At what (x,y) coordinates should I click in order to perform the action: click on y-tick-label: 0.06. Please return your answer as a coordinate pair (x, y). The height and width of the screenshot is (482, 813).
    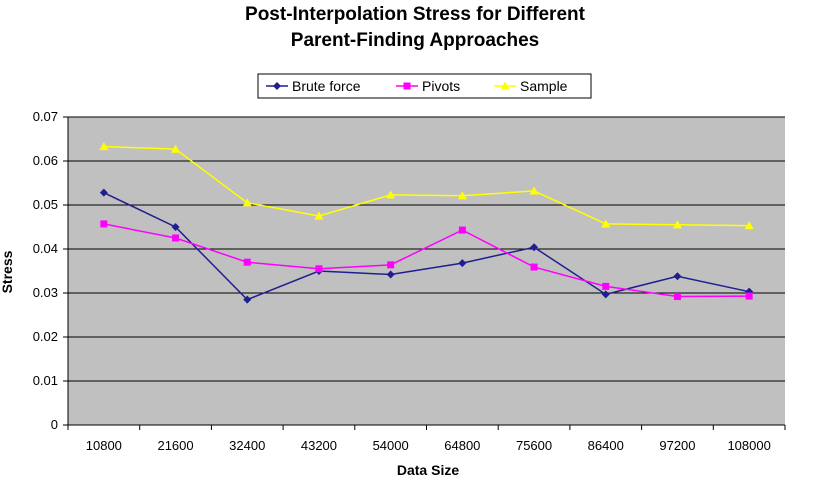
    Looking at the image, I should click on (45, 160).